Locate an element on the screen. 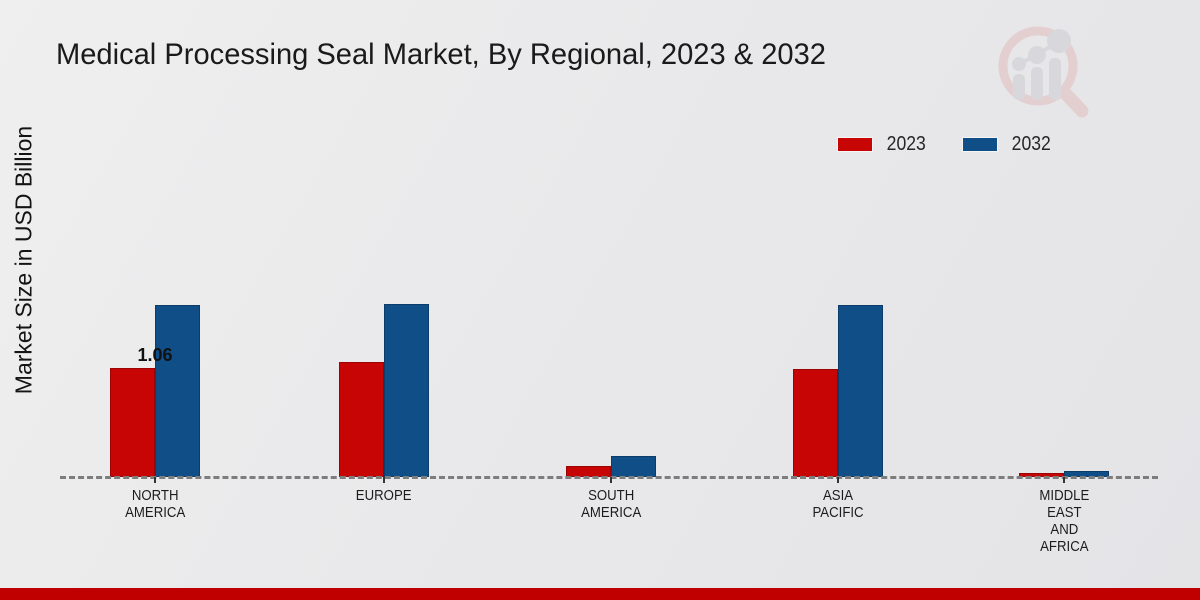 The width and height of the screenshot is (1200, 600). x-axis-category-label: NORTH AMERICA is located at coordinates (155, 504).